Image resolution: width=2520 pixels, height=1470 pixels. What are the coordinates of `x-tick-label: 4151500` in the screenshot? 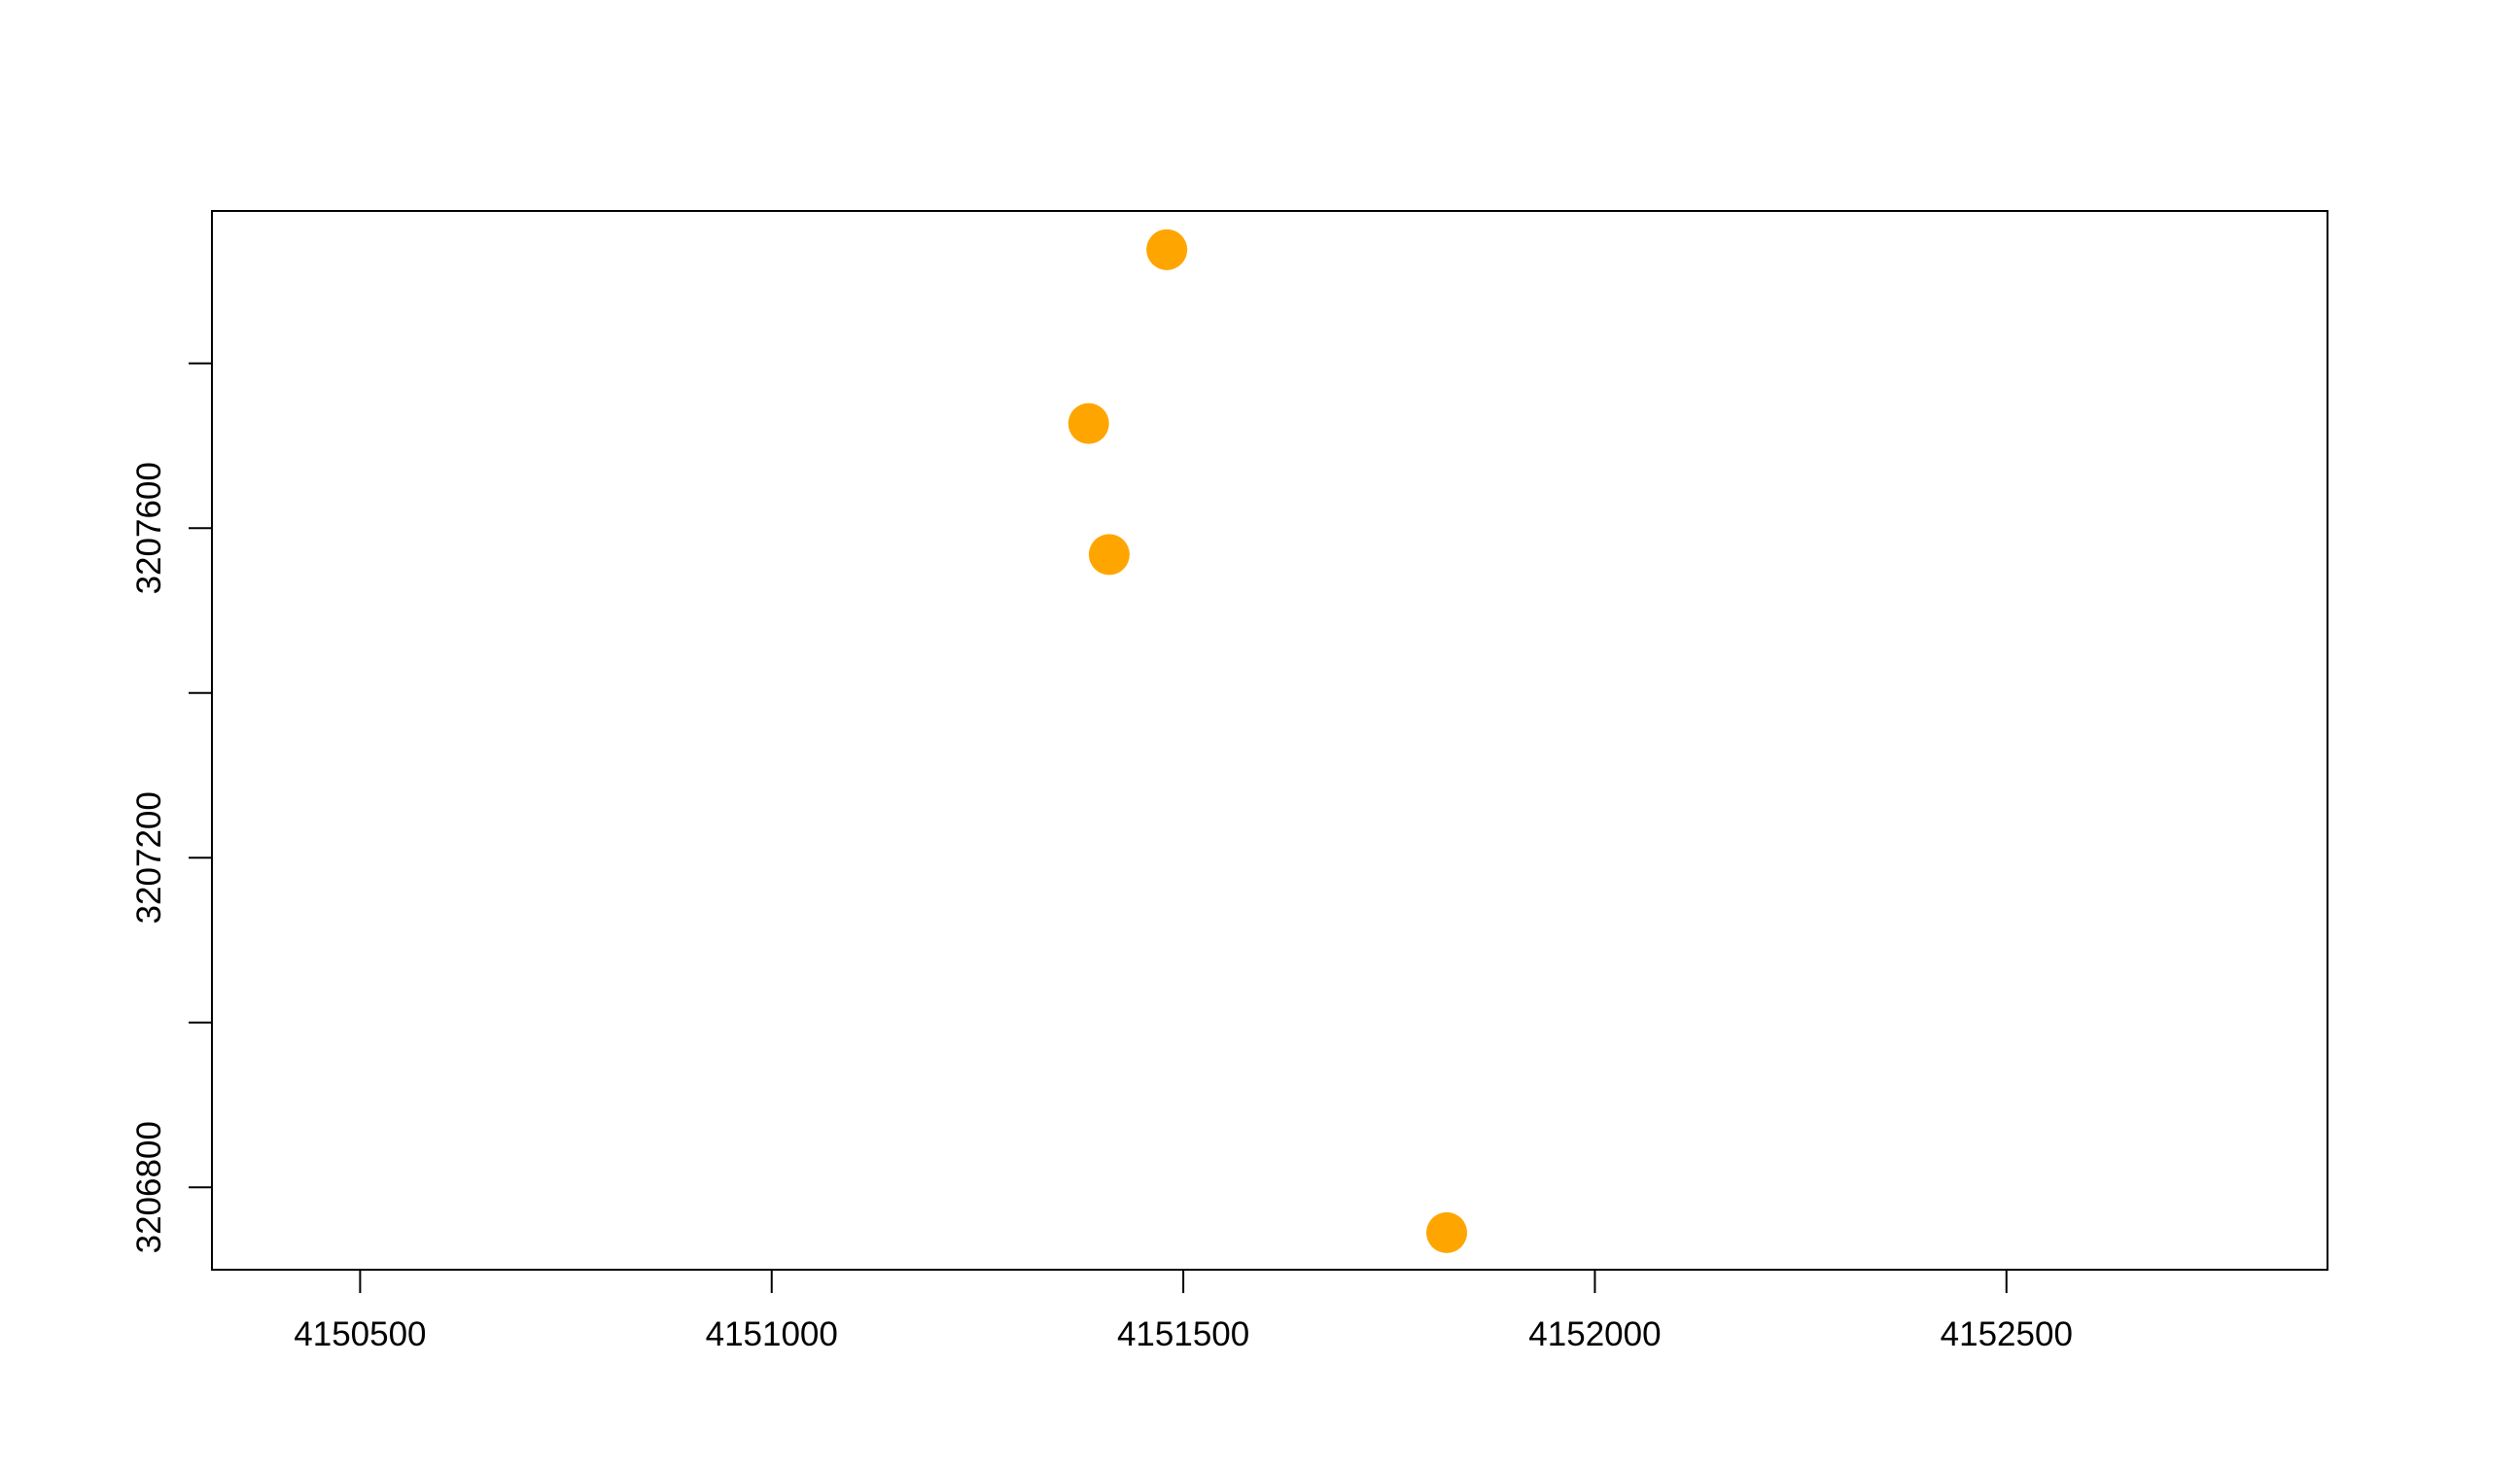 It's located at (1183, 1334).